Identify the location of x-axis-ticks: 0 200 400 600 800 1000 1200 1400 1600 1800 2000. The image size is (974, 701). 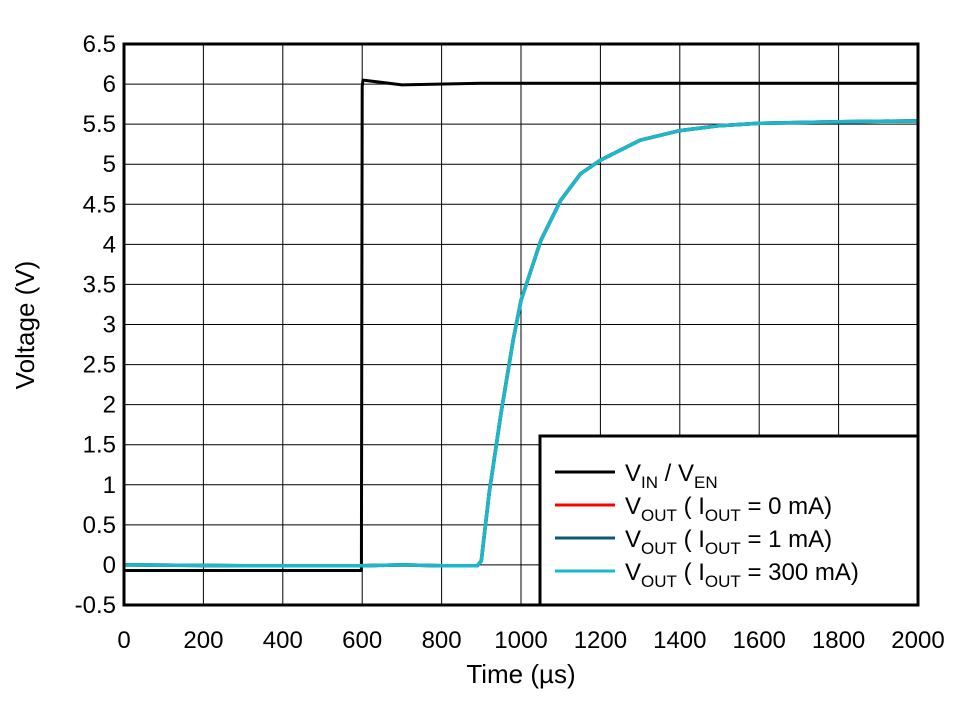
(530, 640).